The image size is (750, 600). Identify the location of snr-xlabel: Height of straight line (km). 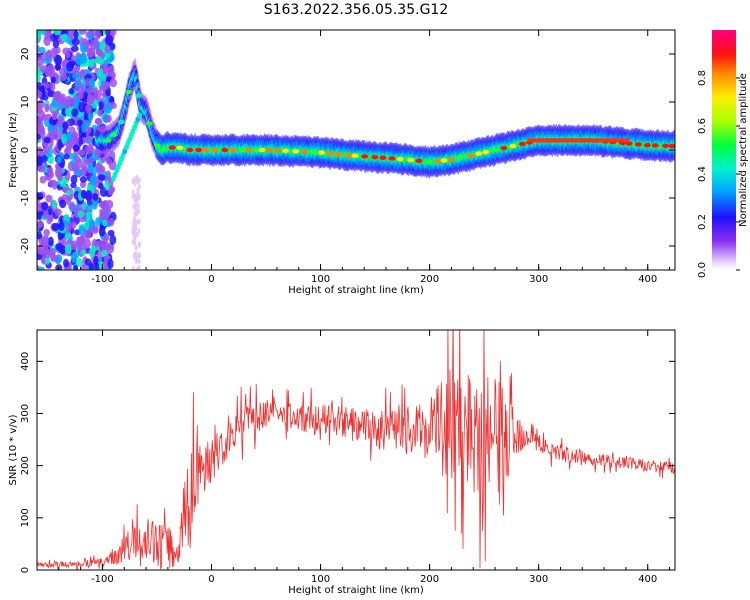
(356, 590).